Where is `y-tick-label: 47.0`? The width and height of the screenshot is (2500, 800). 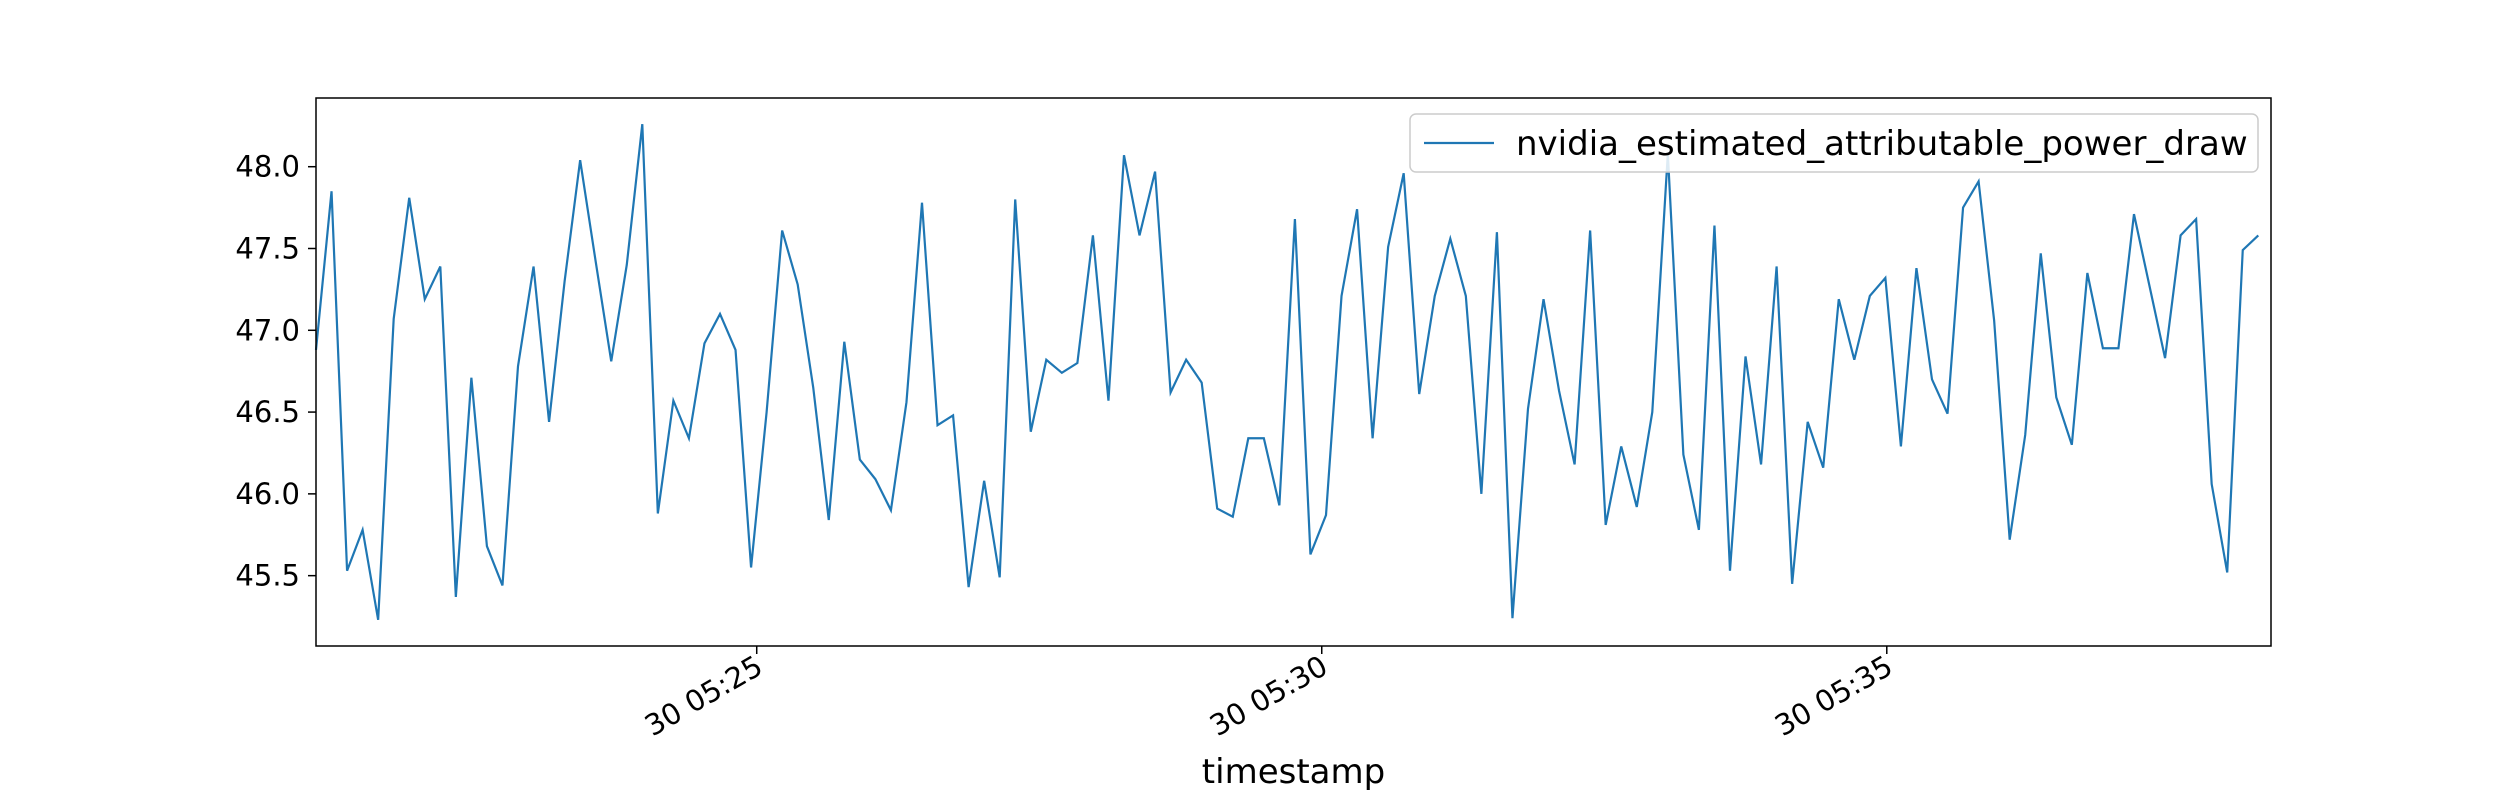 y-tick-label: 47.0 is located at coordinates (267, 330).